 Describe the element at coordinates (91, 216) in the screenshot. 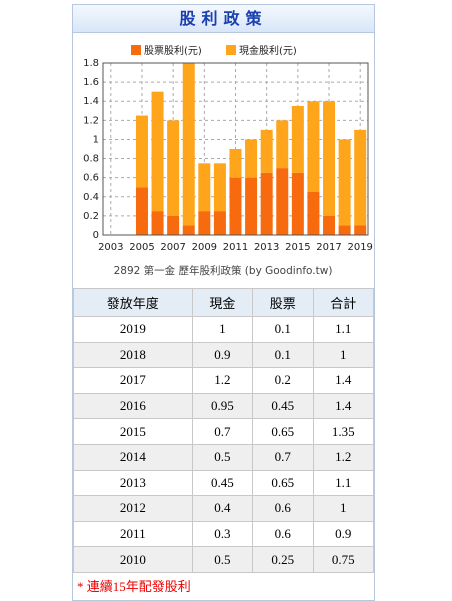

I see `y-tick-label: 0.2` at that location.